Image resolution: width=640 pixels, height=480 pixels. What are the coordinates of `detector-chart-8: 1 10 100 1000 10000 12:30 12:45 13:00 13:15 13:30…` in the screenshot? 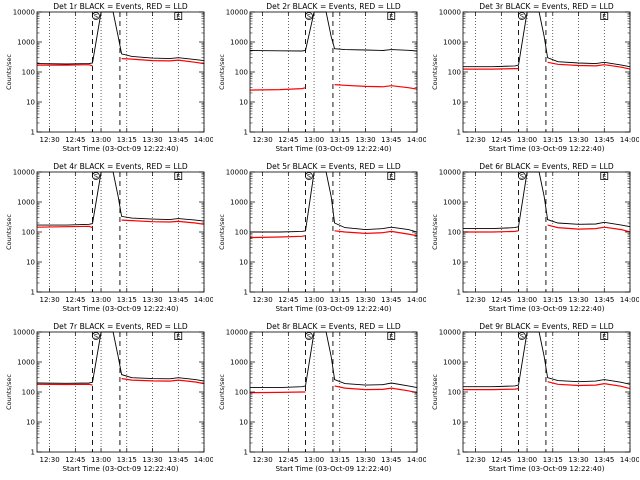 It's located at (322, 397).